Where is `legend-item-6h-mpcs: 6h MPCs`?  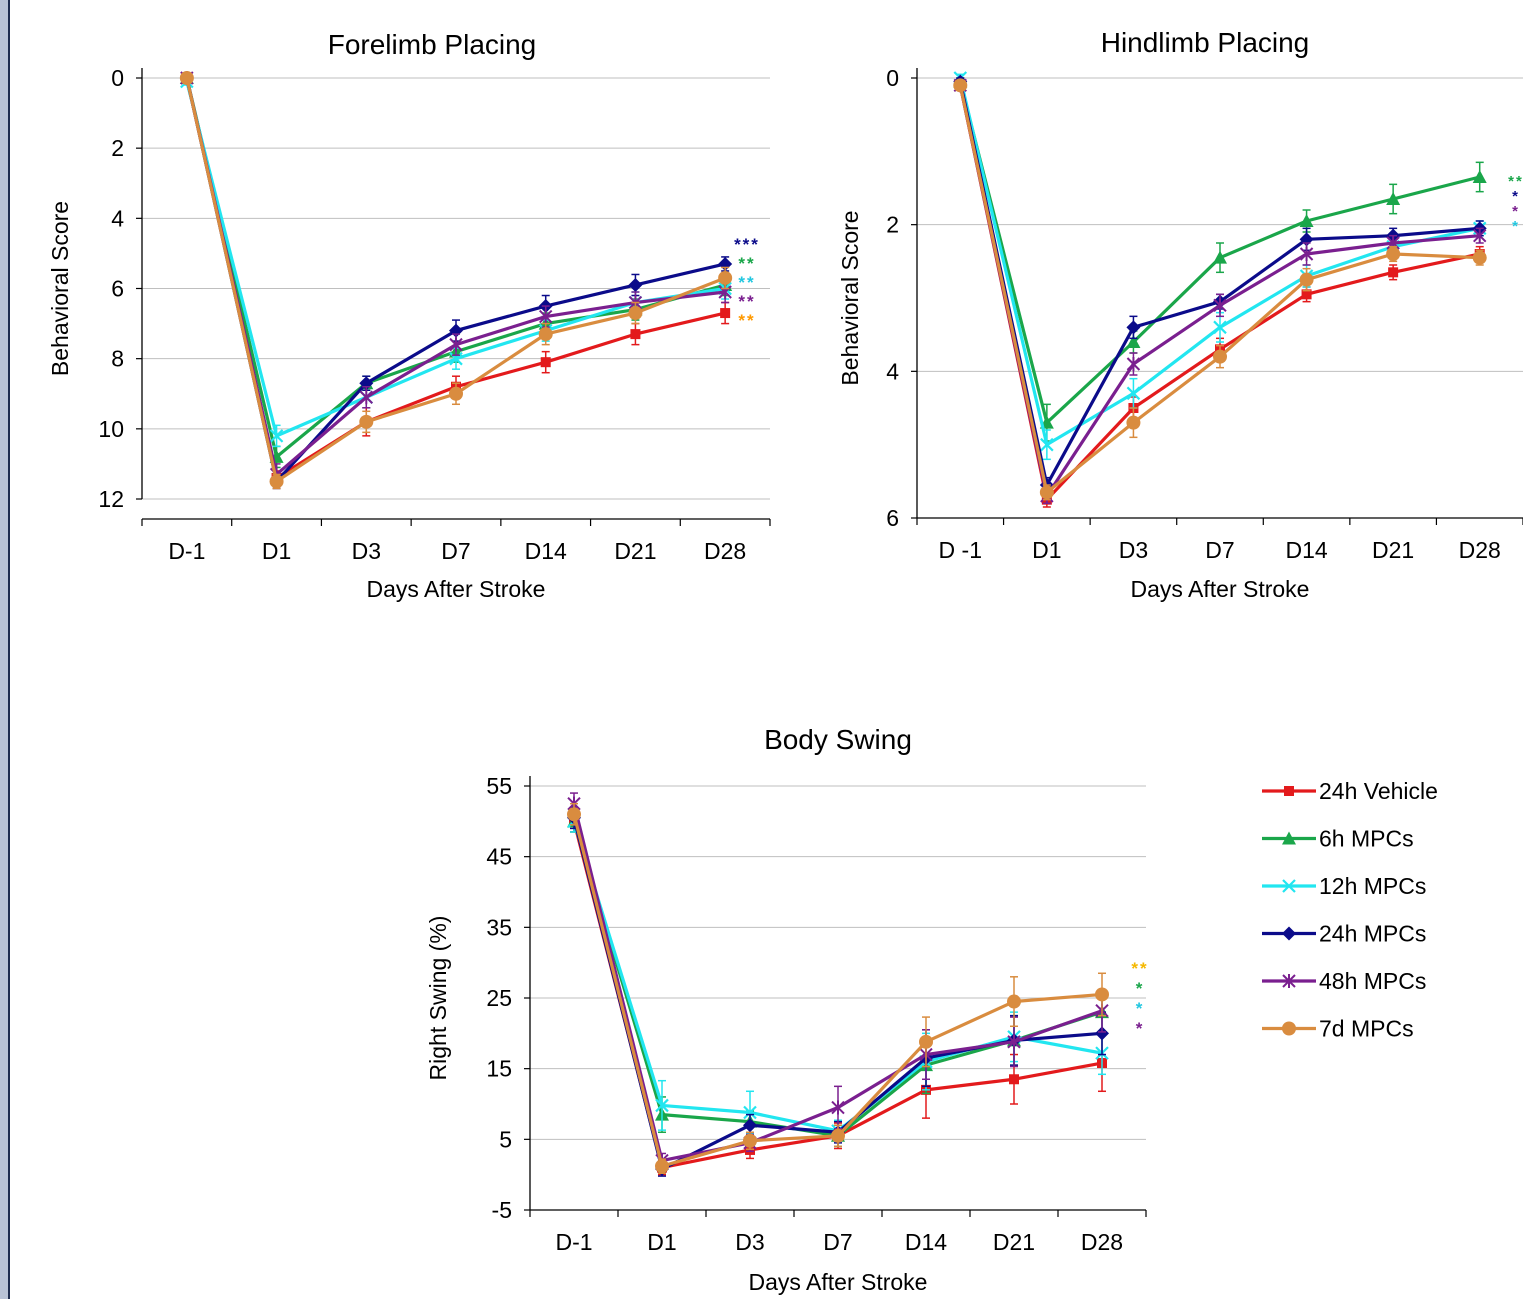 legend-item-6h-mpcs: 6h MPCs is located at coordinates (1338, 839).